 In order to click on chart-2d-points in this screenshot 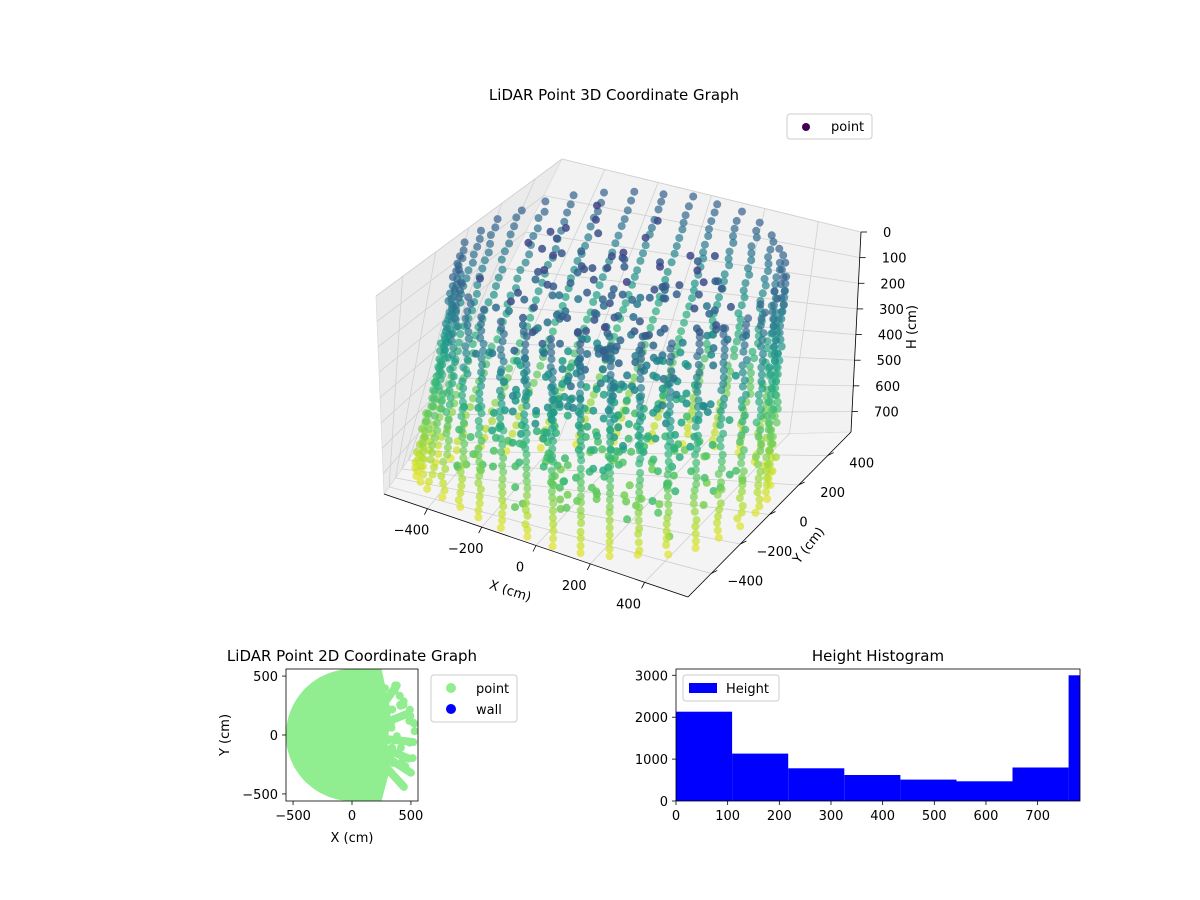, I will do `click(352, 735)`.